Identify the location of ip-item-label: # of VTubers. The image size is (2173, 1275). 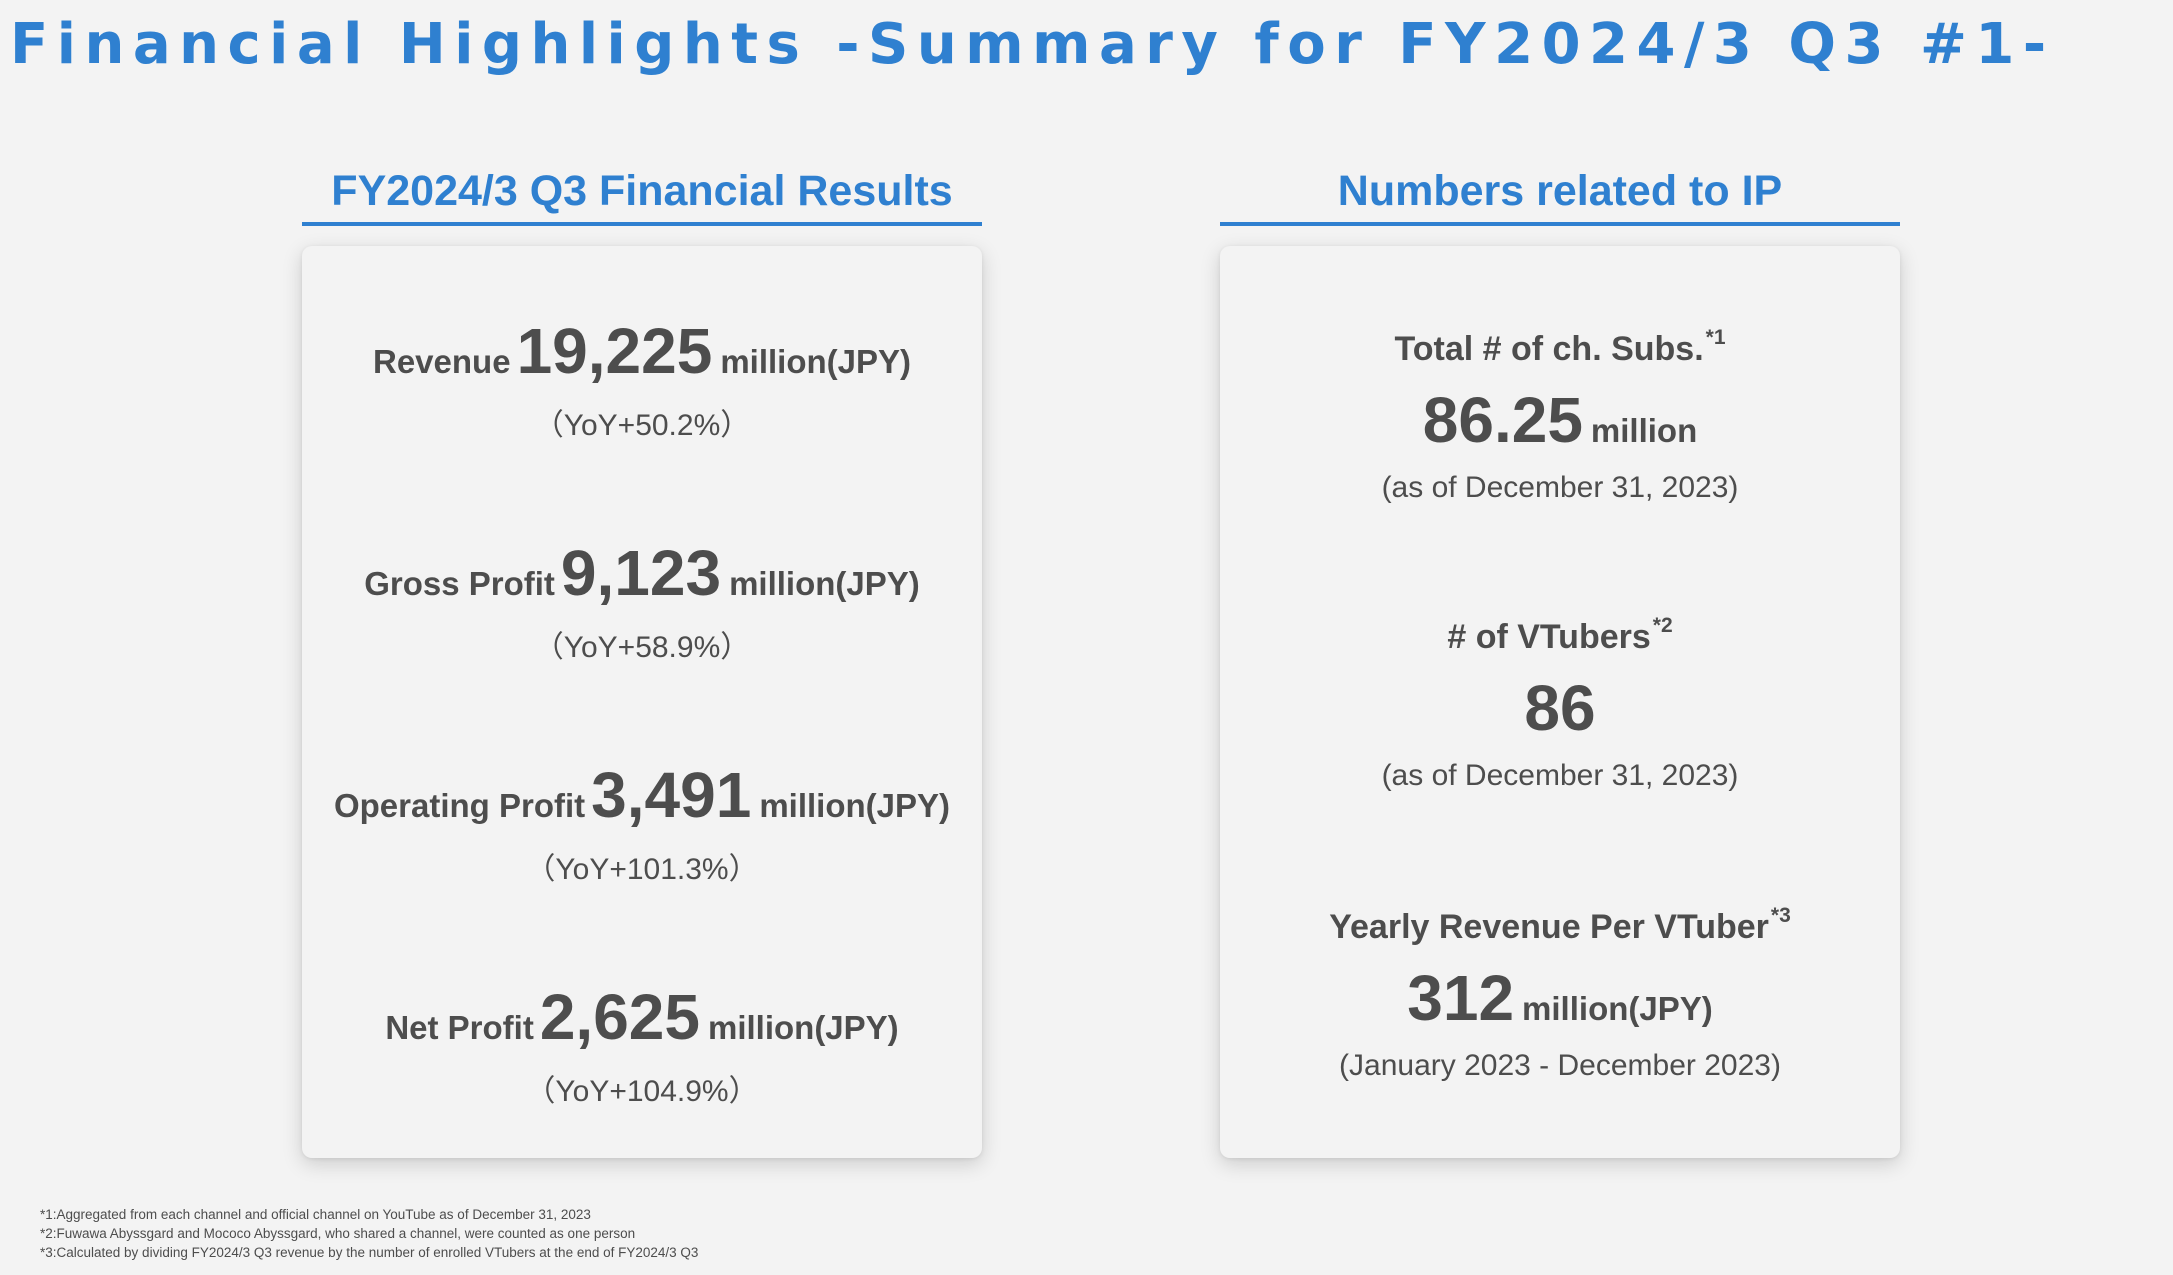
(1549, 637).